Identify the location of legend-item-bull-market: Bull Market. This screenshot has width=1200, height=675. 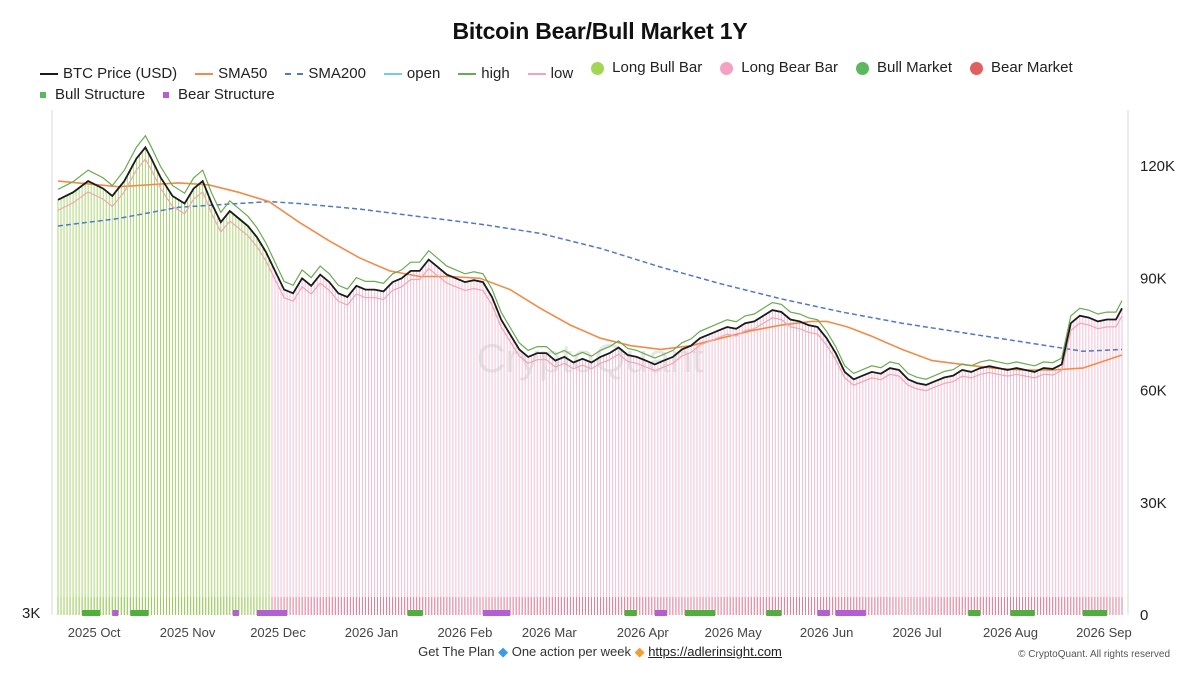
(903, 68).